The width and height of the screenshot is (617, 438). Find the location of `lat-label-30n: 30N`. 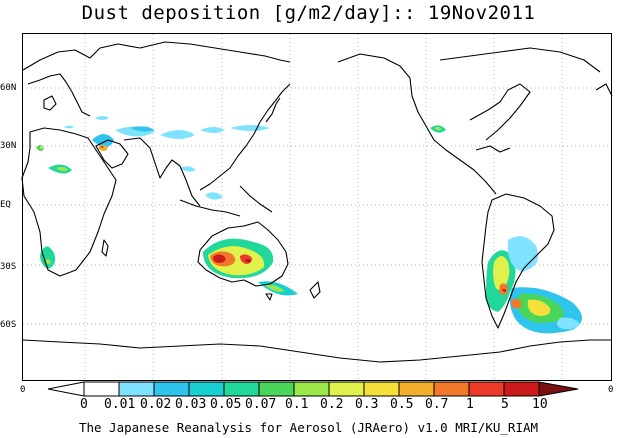

lat-label-30n: 30N is located at coordinates (8, 146).